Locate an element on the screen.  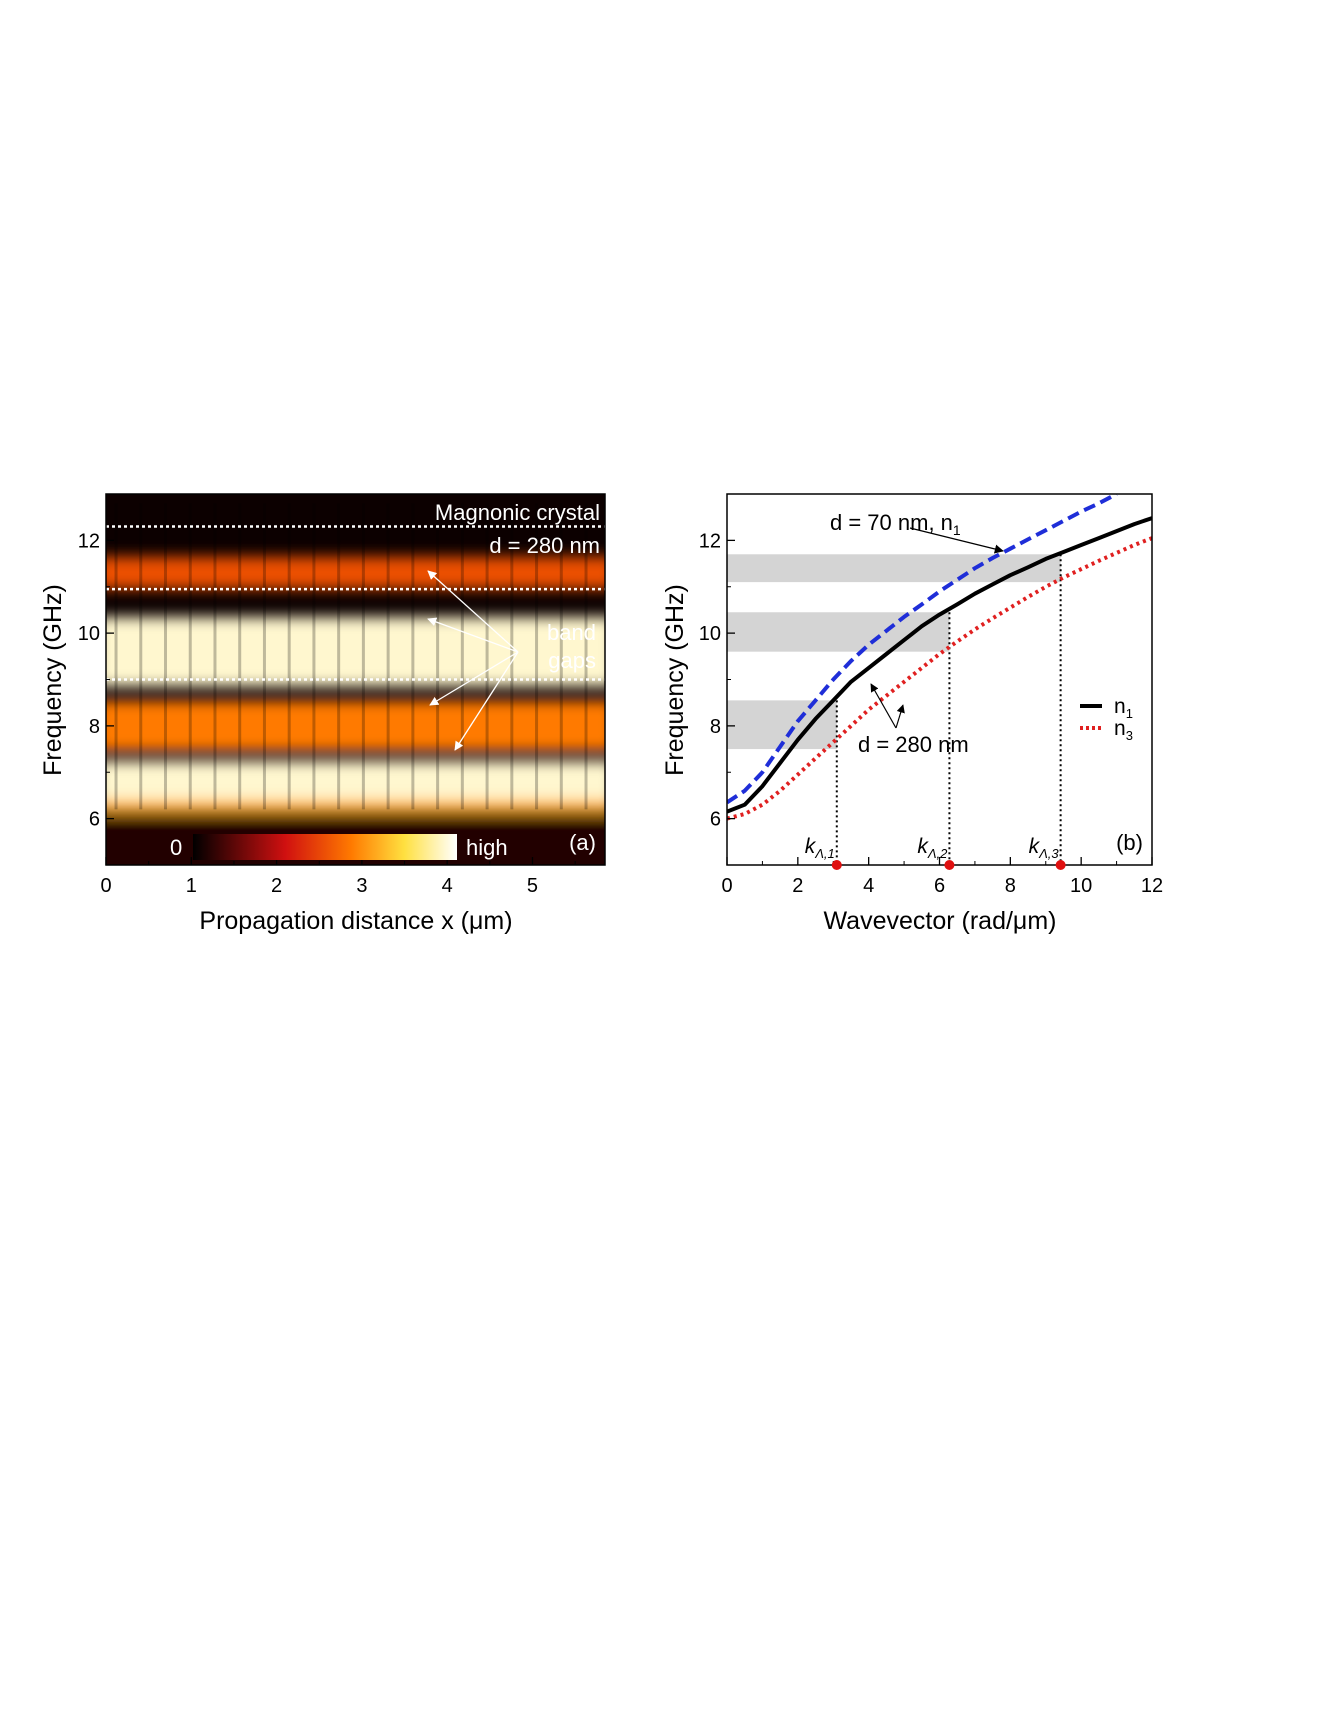
colorbar is located at coordinates (325, 847).